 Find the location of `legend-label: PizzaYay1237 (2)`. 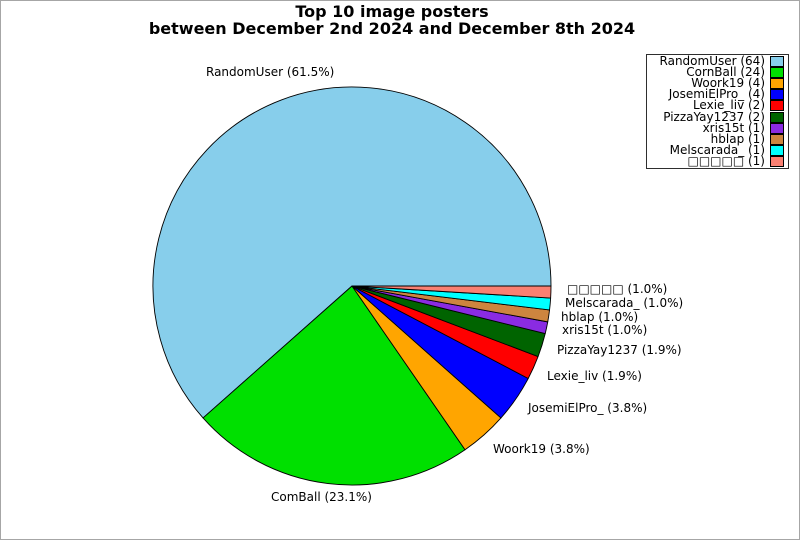

legend-label: PizzaYay1237 (2) is located at coordinates (714, 116).